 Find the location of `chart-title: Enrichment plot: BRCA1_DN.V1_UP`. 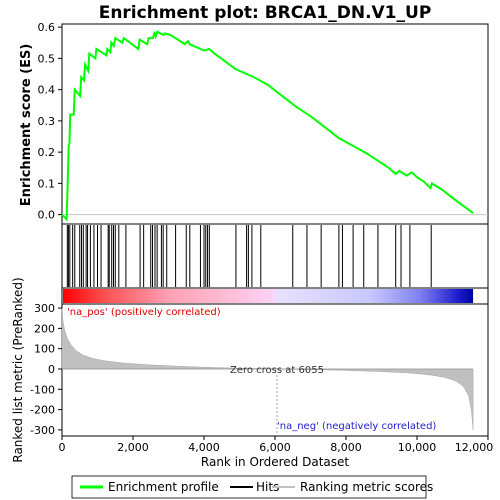

chart-title: Enrichment plot: BRCA1_DN.V1_UP is located at coordinates (265, 13).